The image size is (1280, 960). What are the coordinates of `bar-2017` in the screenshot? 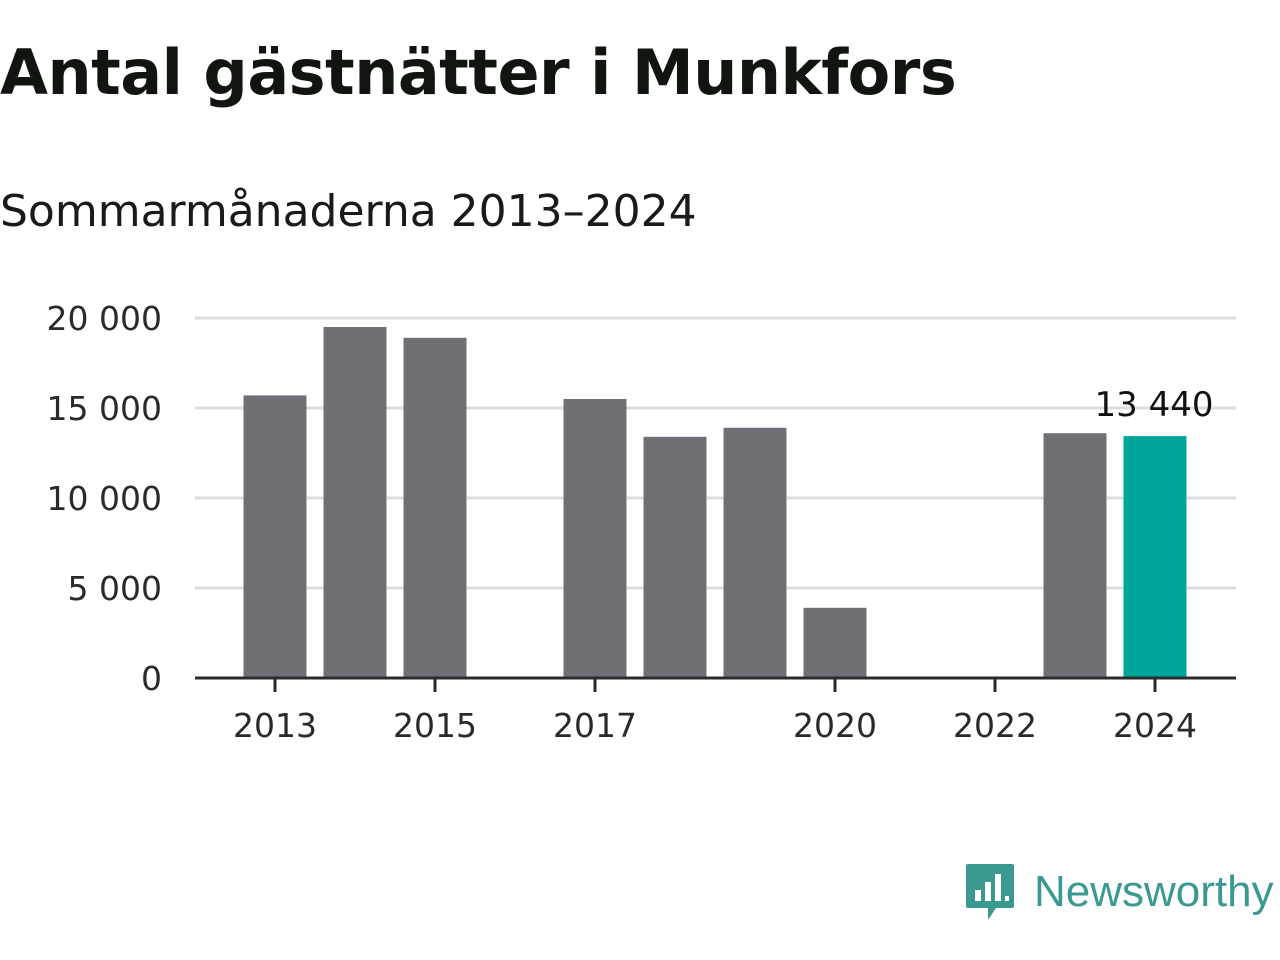 It's located at (595, 538).